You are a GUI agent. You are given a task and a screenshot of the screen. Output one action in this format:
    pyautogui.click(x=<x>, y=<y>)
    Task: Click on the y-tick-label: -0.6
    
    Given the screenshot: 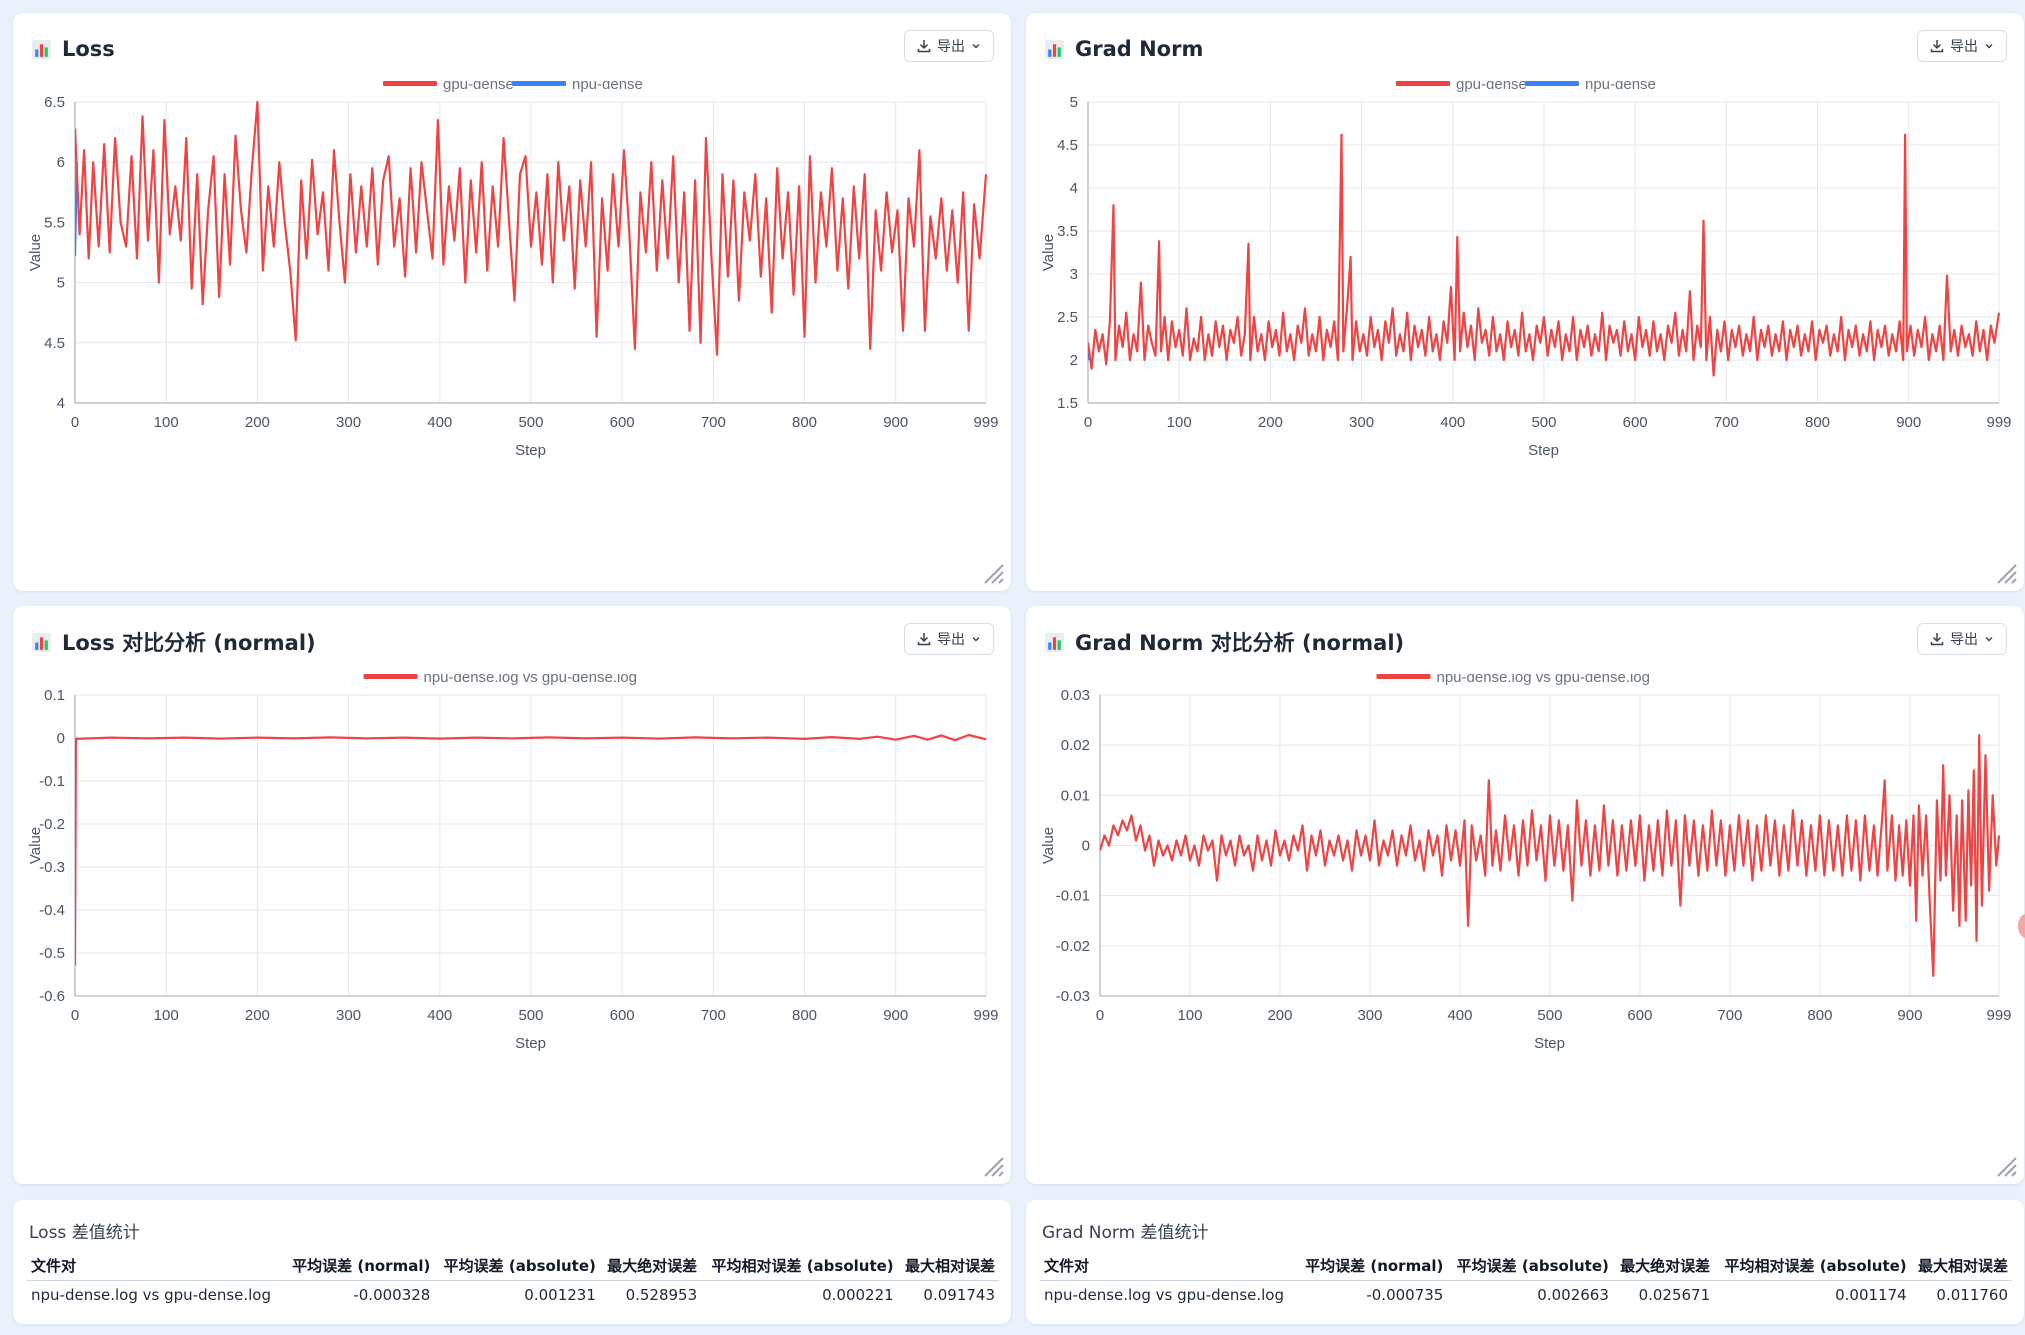 What is the action you would take?
    pyautogui.click(x=52, y=996)
    